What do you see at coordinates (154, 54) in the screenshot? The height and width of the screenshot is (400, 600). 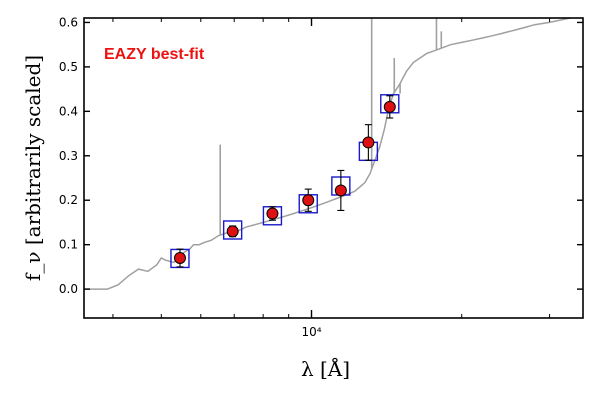 I see `annotation-label: EAZY best-fit` at bounding box center [154, 54].